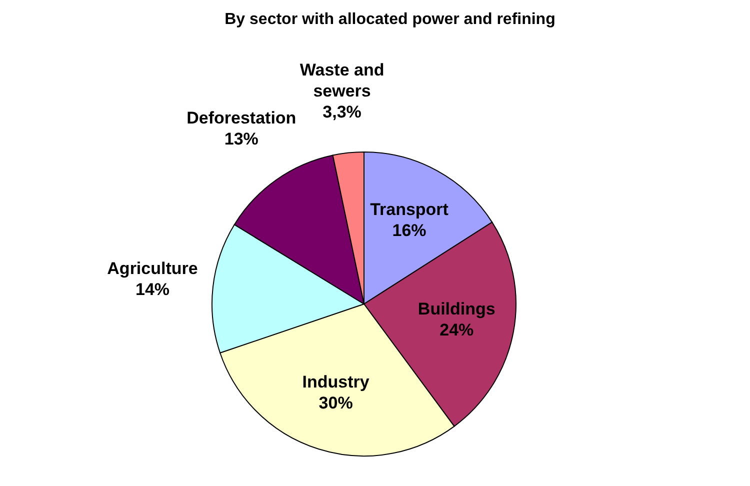 This screenshot has width=750, height=486. What do you see at coordinates (457, 330) in the screenshot?
I see `data-label: 24%` at bounding box center [457, 330].